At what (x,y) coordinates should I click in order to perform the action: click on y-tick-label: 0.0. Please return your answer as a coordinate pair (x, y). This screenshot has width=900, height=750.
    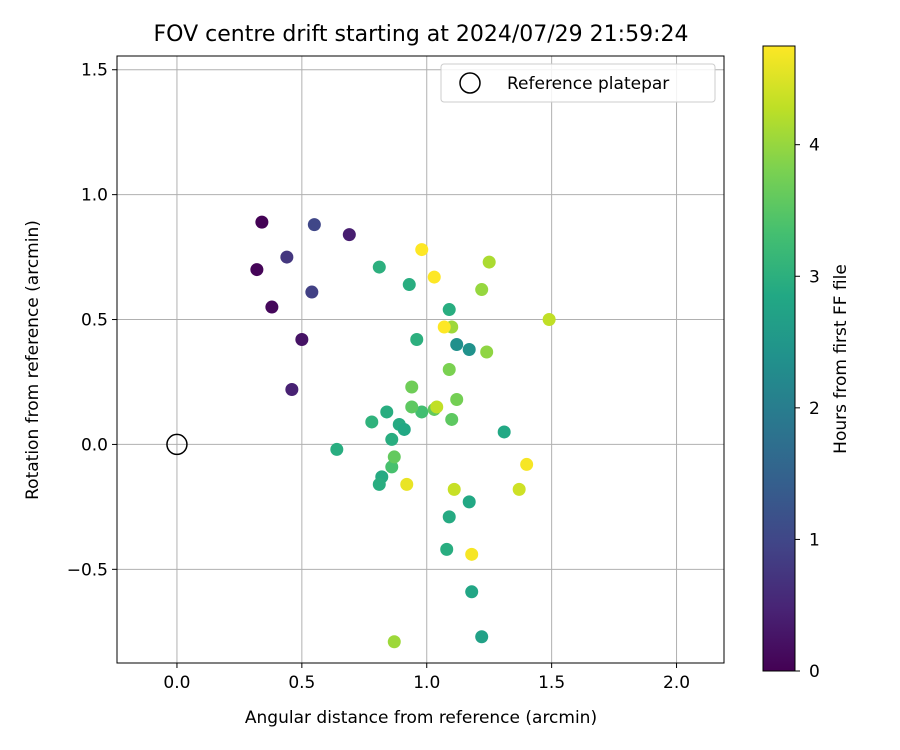
    Looking at the image, I should click on (94, 445).